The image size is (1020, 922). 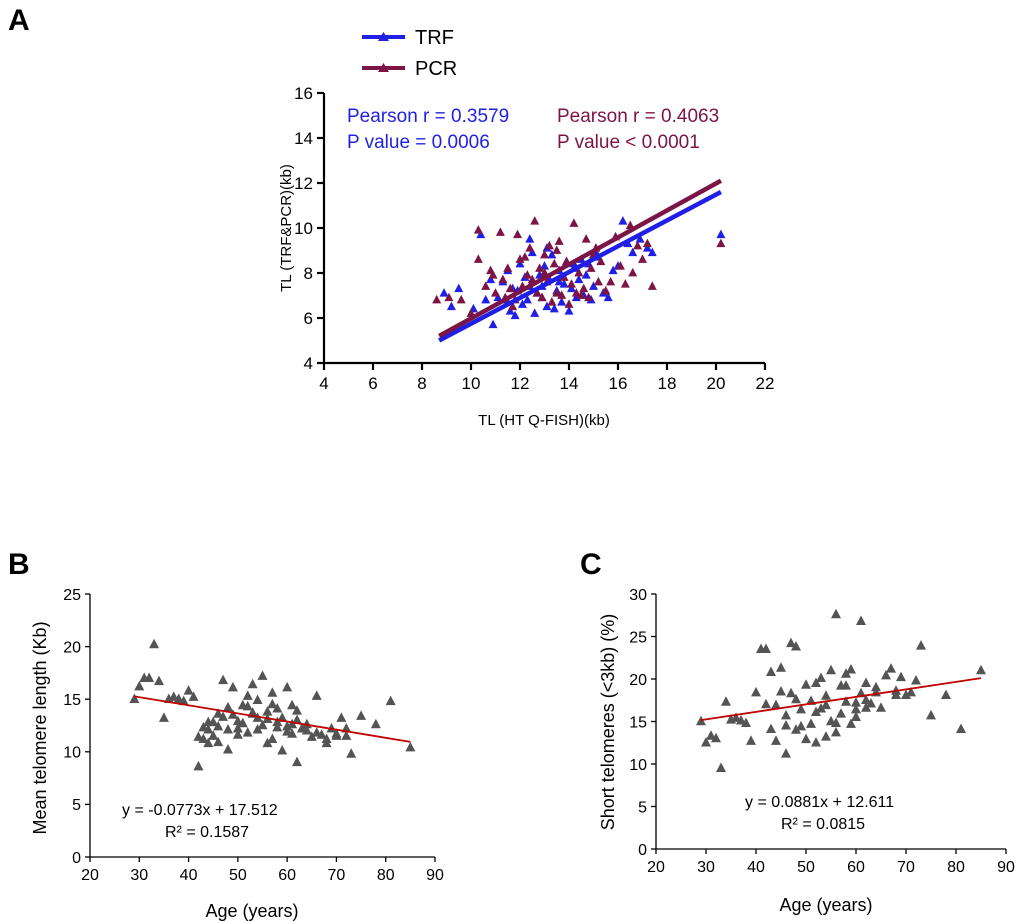 I want to click on x-tick-label: 90, so click(x=435, y=875).